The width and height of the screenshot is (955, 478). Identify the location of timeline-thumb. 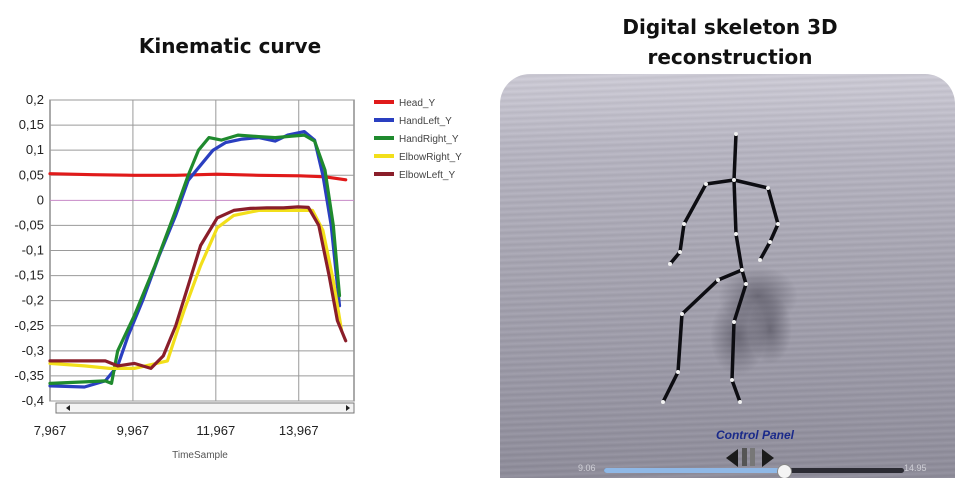
(784, 471).